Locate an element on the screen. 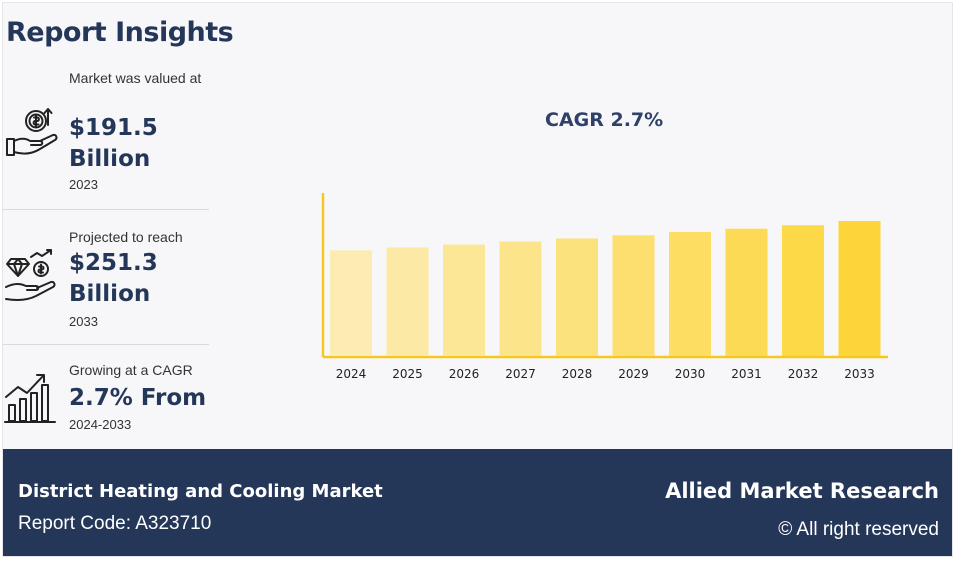 This screenshot has width=956, height=561. x-tick-label: 2027 is located at coordinates (520, 374).